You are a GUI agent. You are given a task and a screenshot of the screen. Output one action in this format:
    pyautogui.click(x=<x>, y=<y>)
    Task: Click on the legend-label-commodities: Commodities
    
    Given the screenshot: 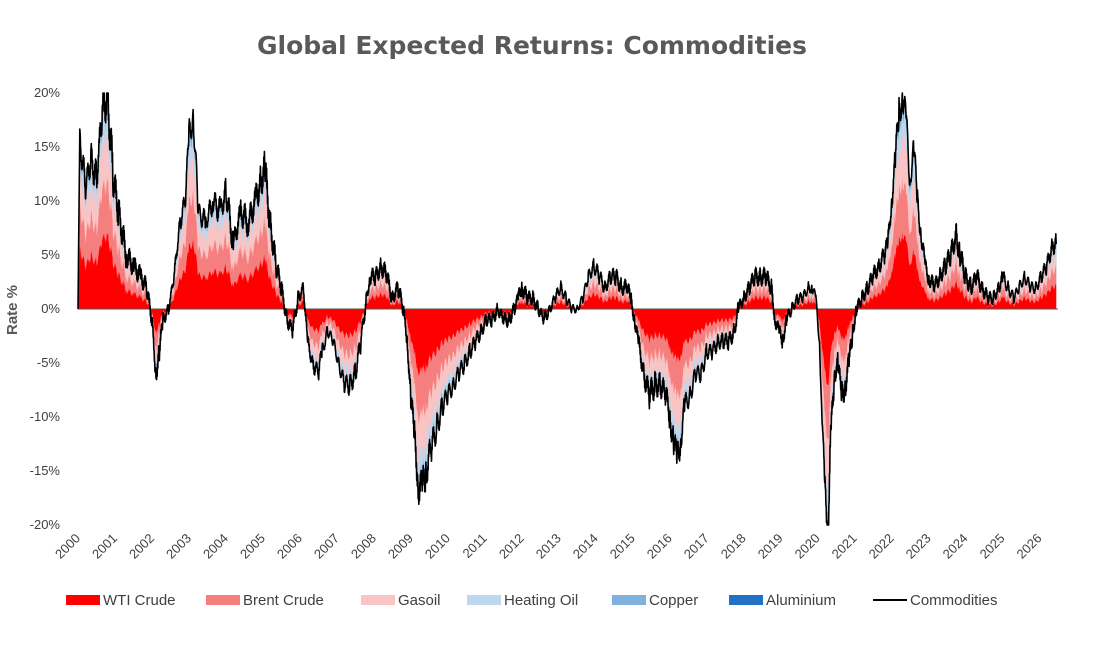 What is the action you would take?
    pyautogui.click(x=954, y=600)
    